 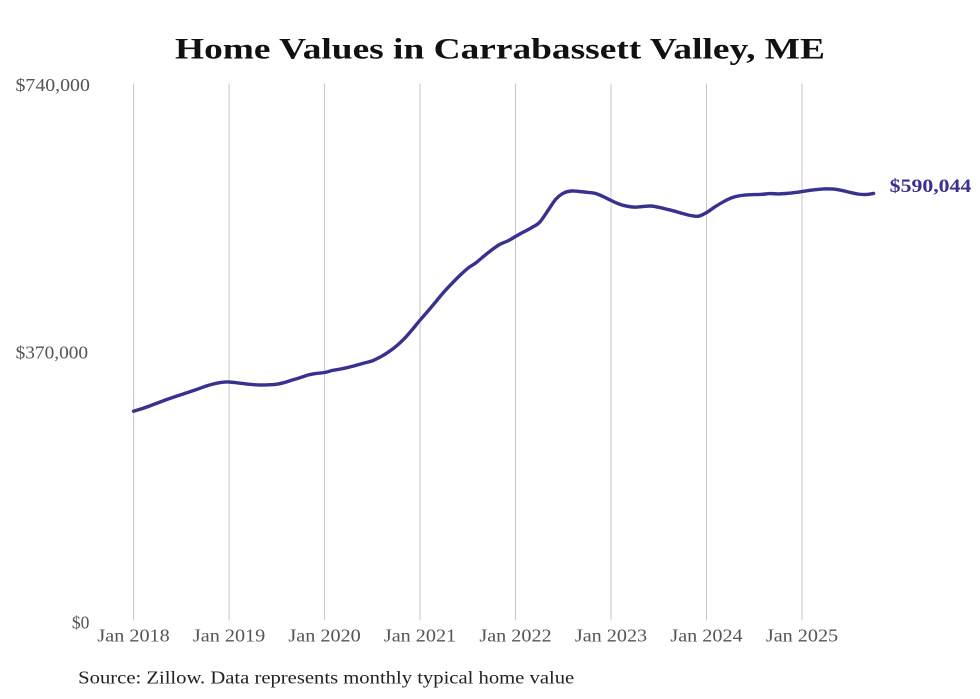 What do you see at coordinates (420, 636) in the screenshot?
I see `svg-text: Jan 2021` at bounding box center [420, 636].